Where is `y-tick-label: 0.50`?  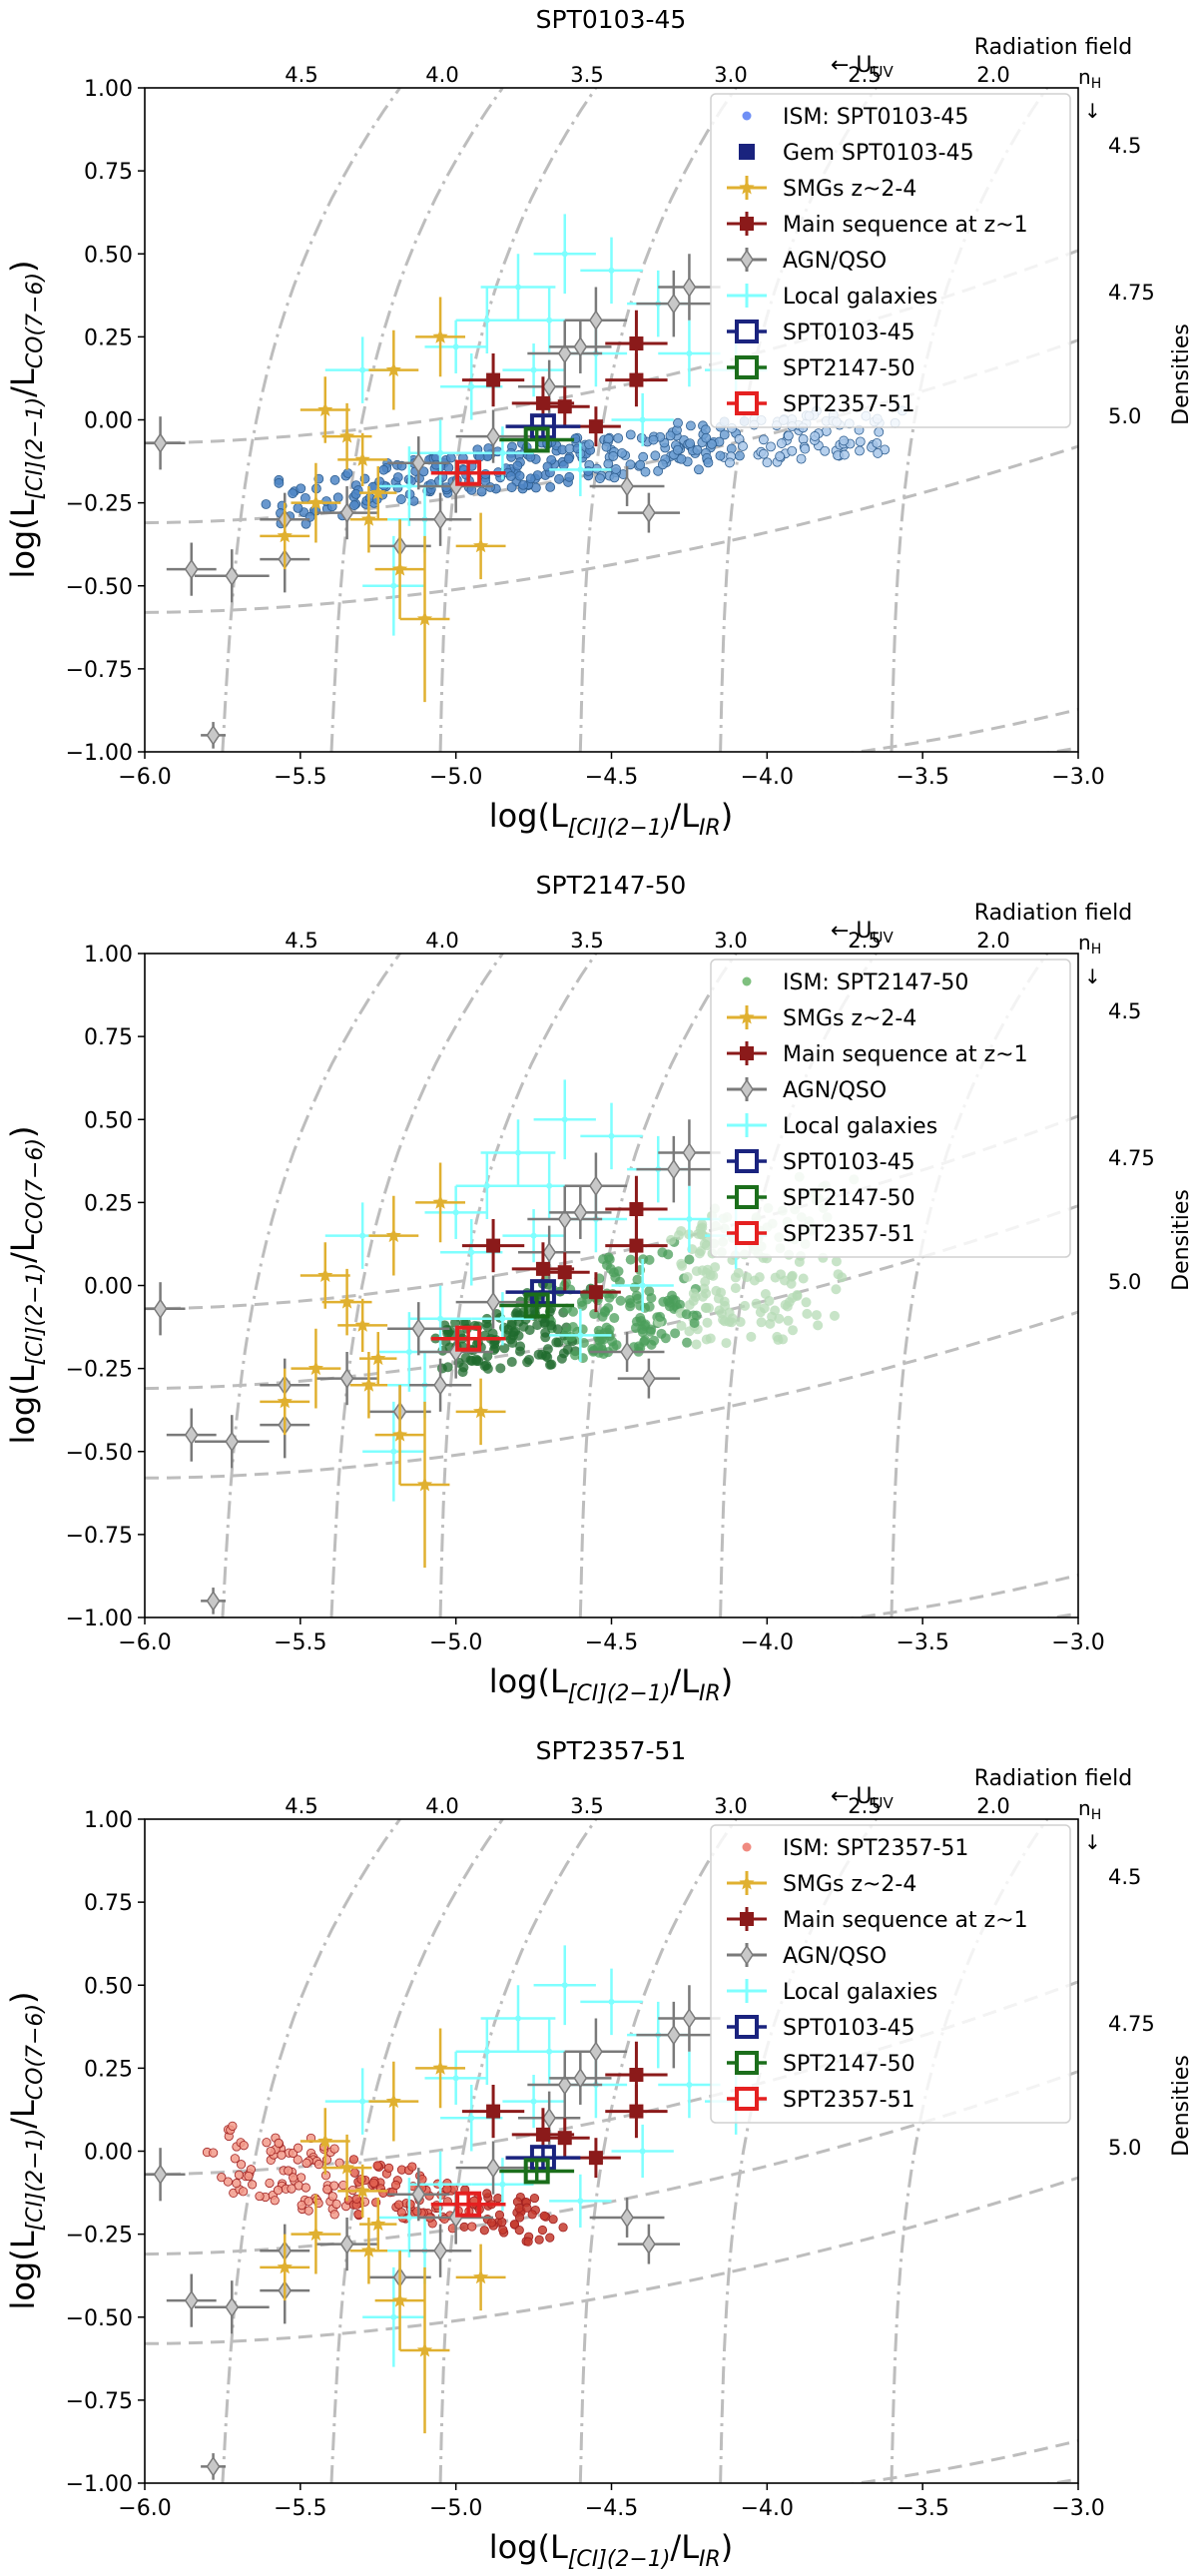 y-tick-label: 0.50 is located at coordinates (108, 1120).